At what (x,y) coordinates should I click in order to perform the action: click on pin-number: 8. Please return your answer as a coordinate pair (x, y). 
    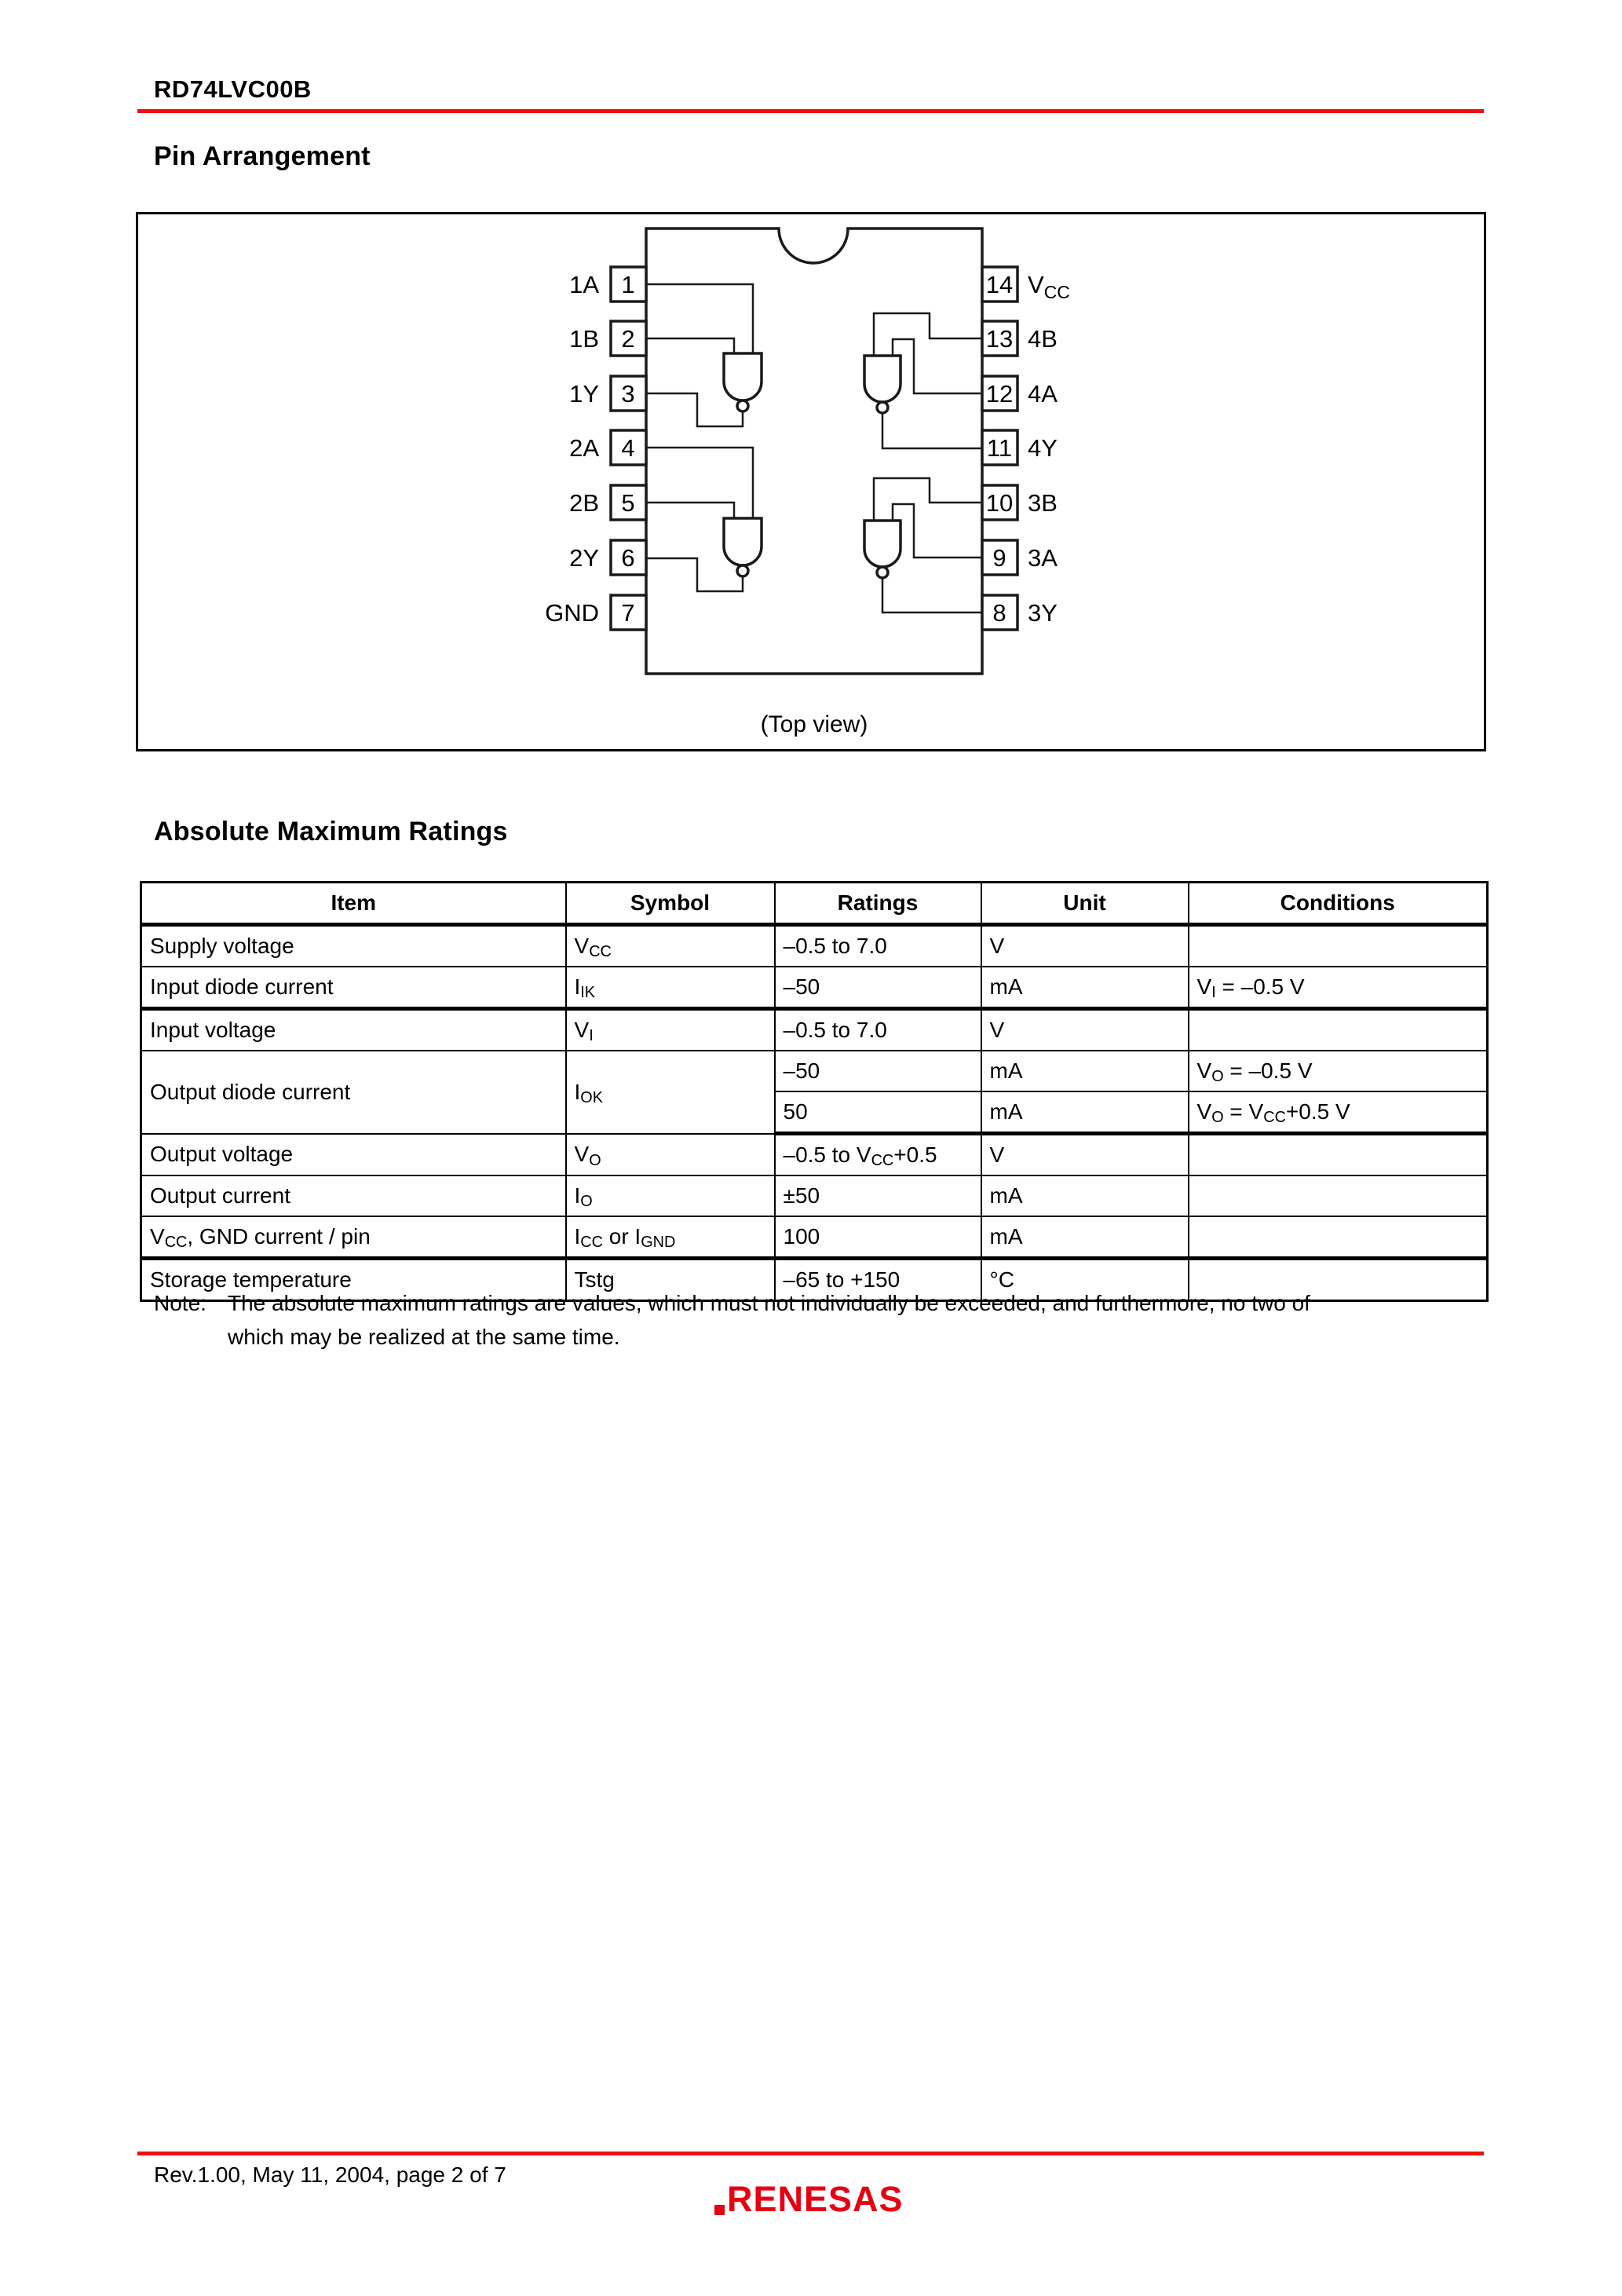
    Looking at the image, I should click on (999, 613).